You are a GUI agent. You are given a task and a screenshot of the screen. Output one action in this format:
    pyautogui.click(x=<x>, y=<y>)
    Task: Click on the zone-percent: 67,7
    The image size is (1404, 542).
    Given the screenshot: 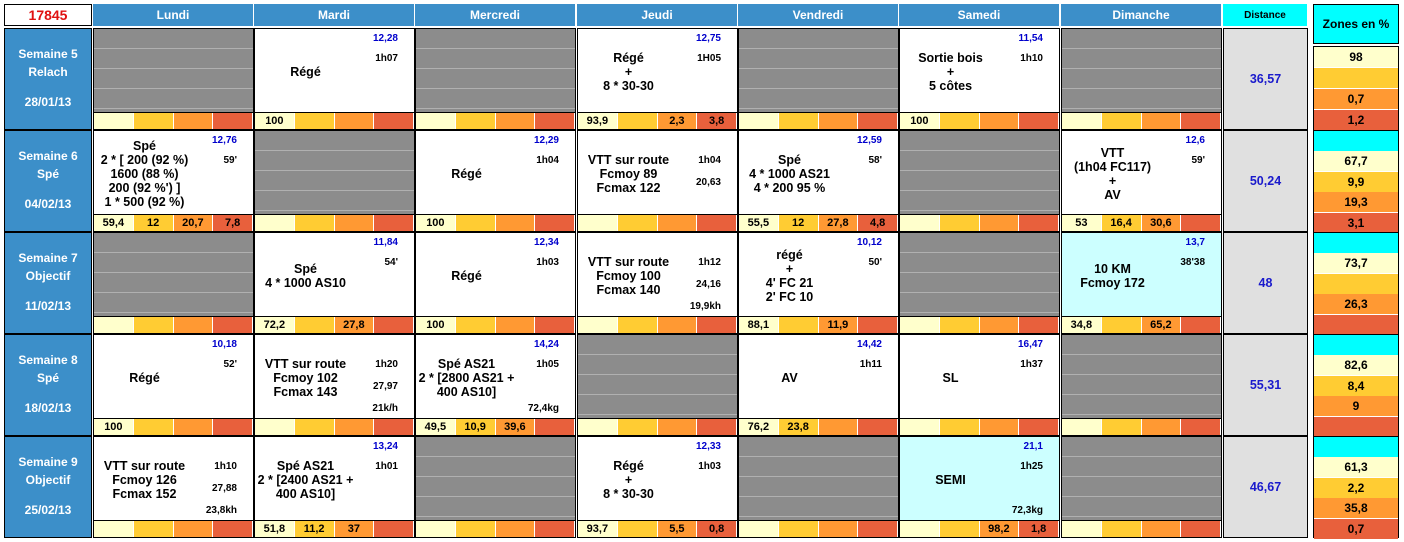 What is the action you would take?
    pyautogui.click(x=1356, y=161)
    